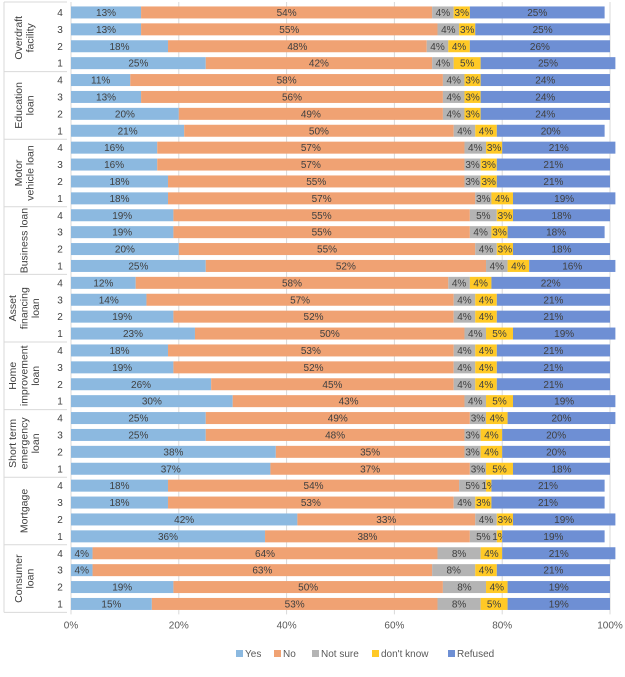 The image size is (625, 677). Describe the element at coordinates (386, 520) in the screenshot. I see `data-label: 33%` at that location.